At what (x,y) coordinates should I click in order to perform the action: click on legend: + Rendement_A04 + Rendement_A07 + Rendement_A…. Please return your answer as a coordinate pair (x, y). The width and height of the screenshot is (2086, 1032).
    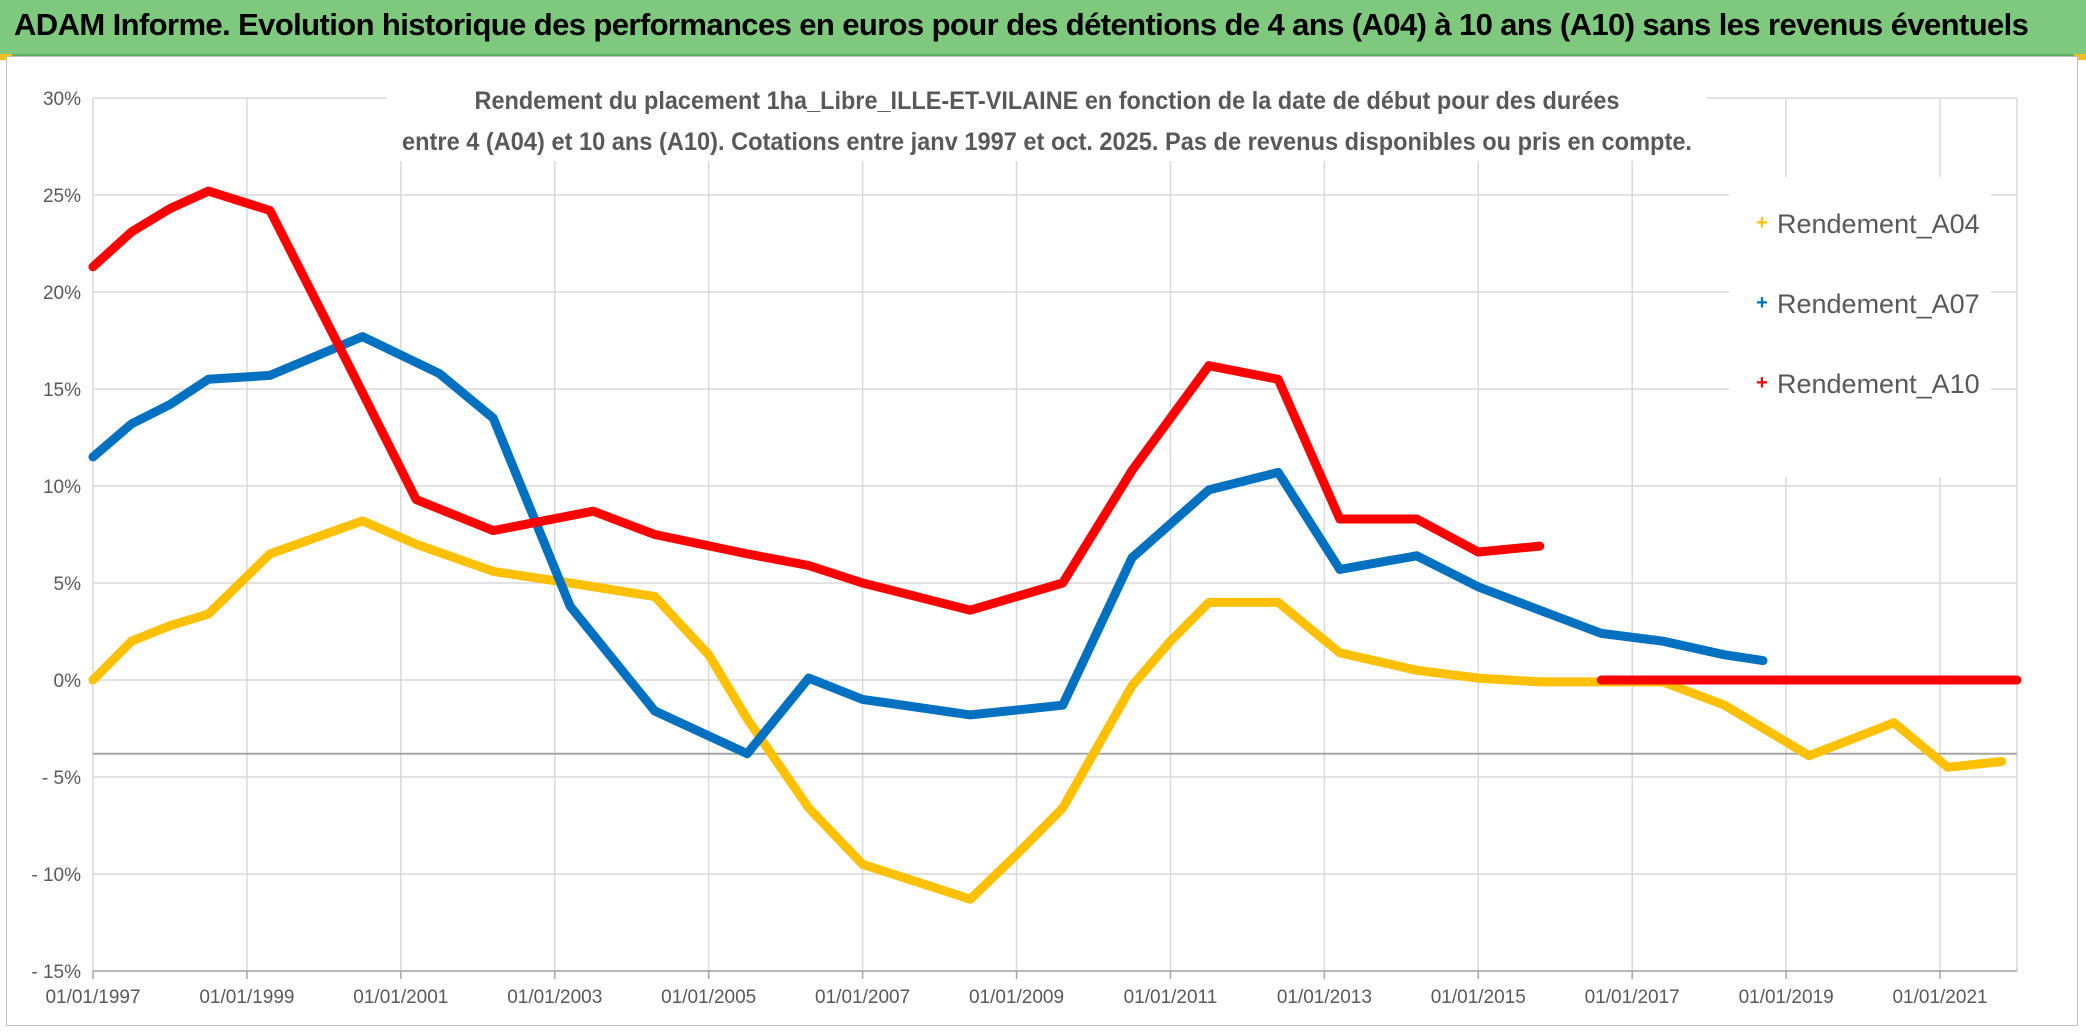
    Looking at the image, I should click on (1860, 327).